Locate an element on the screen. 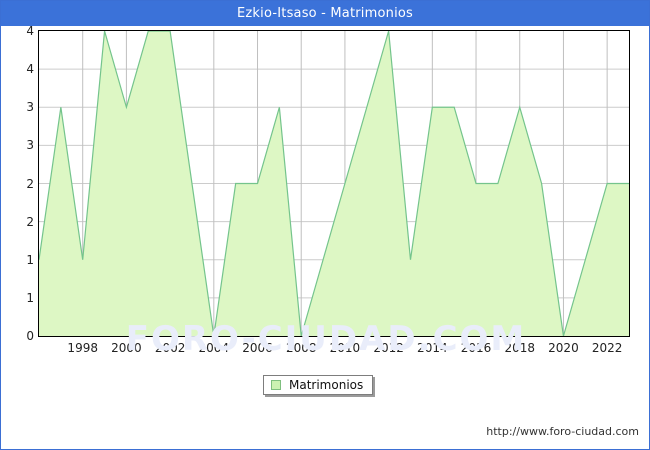  x-axis-tick-label: 2010 is located at coordinates (345, 348).